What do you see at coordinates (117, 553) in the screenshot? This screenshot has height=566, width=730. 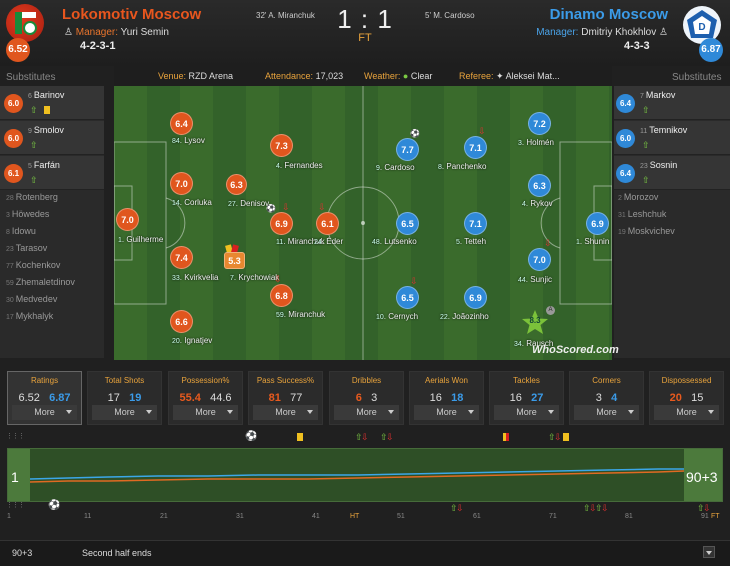 I see `commentary-text: Second half ends` at bounding box center [117, 553].